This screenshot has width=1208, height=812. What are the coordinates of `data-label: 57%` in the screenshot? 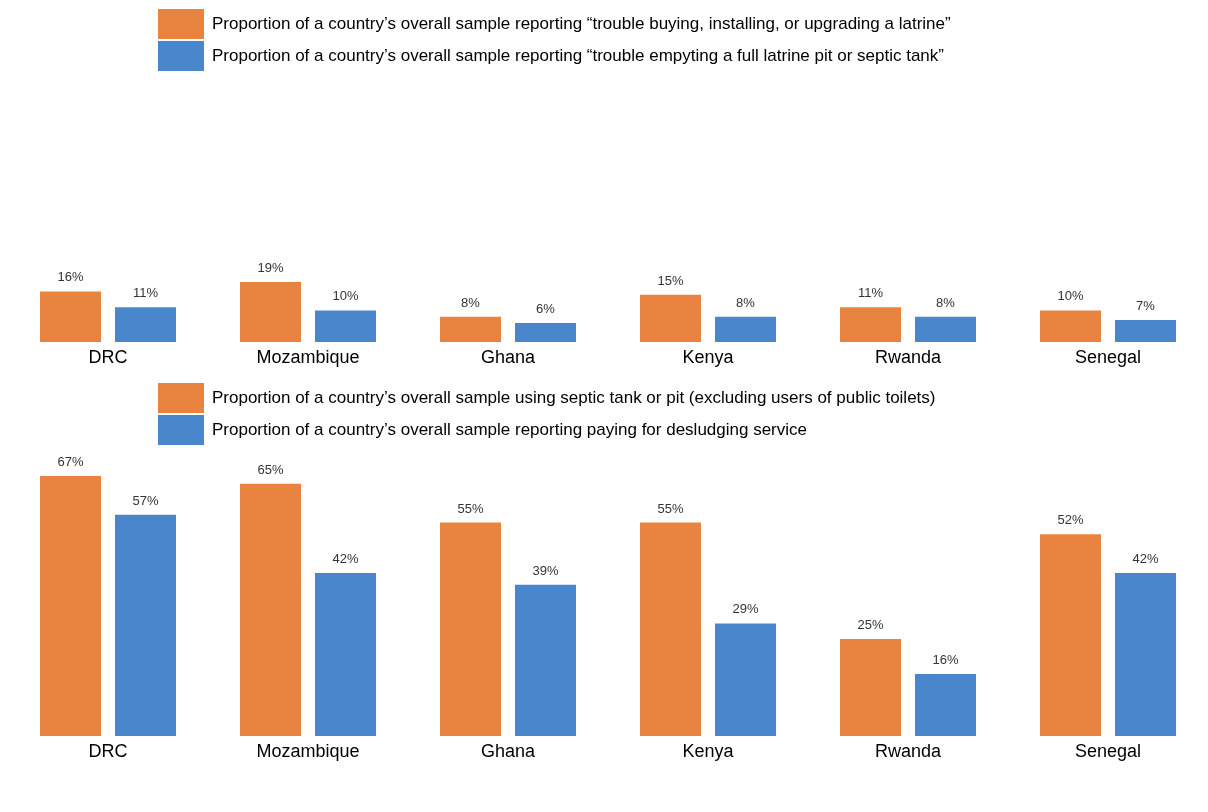 It's located at (145, 500).